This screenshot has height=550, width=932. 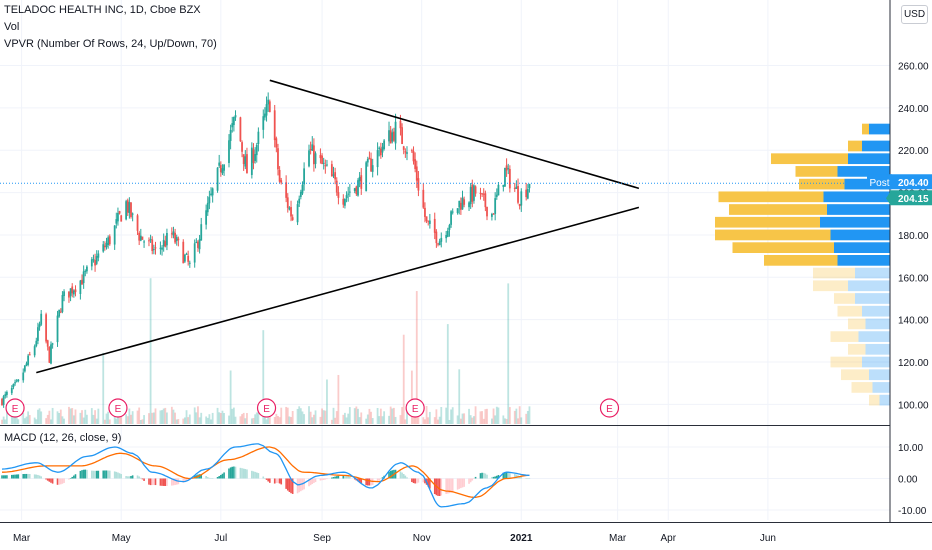 What do you see at coordinates (913, 405) in the screenshot?
I see `price-axis-tick-label: 100.00` at bounding box center [913, 405].